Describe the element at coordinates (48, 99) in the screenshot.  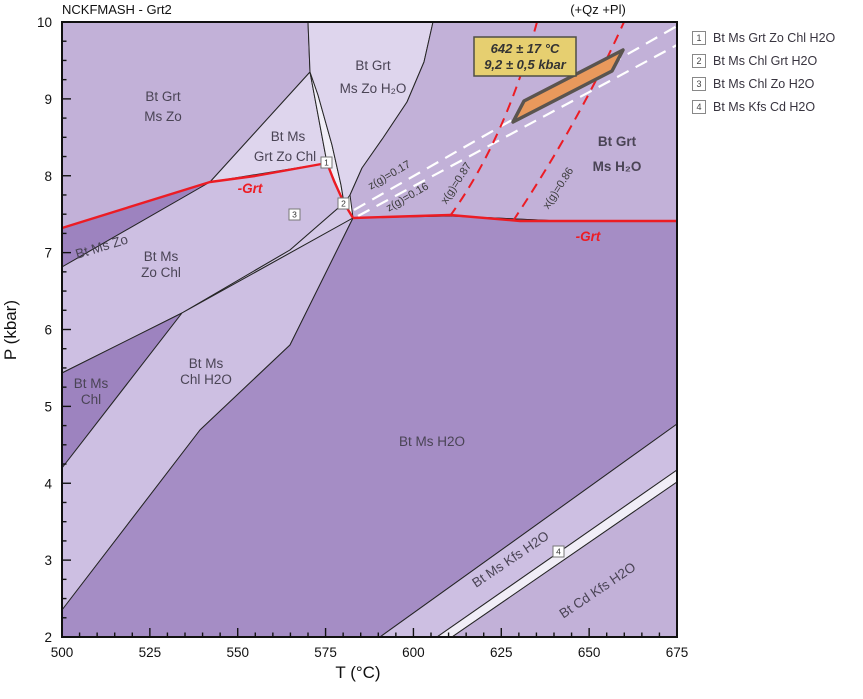
I see `tick-label: 9` at that location.